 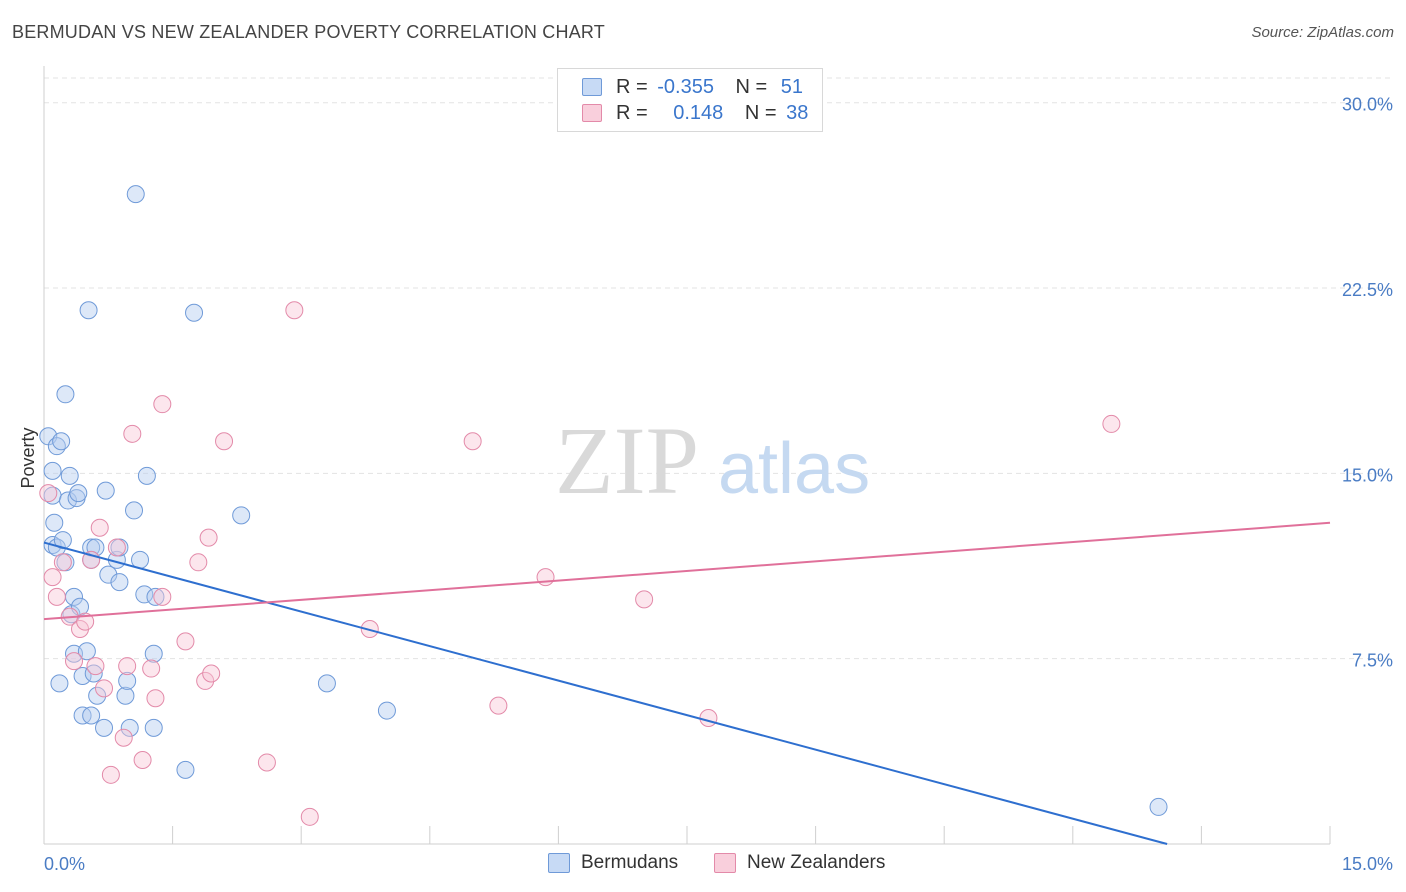 I want to click on x-tick-label: 15.0%, so click(x=1367, y=864).